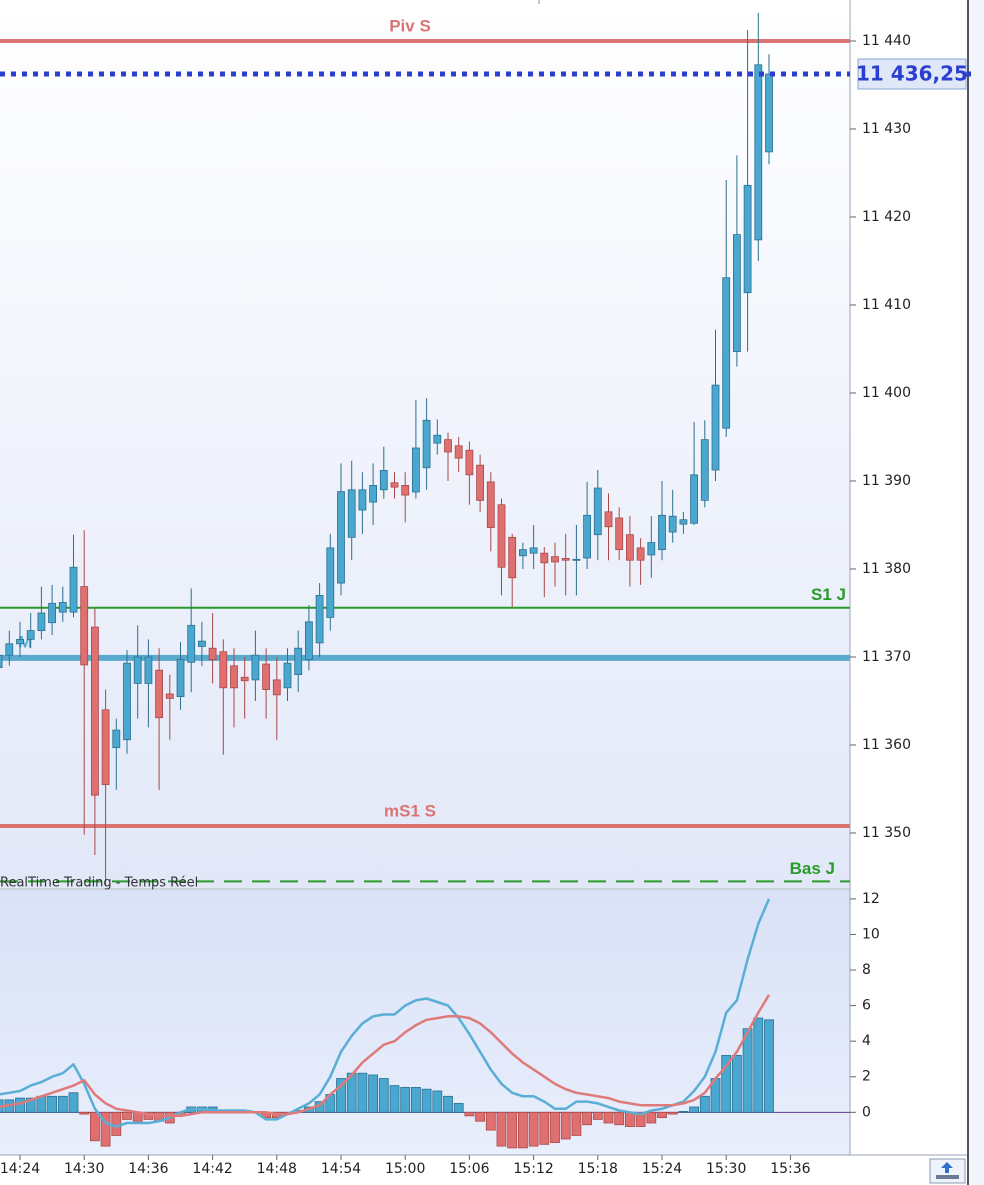 The image size is (984, 1185). I want to click on x-tick-label: 14:30, so click(84, 1169).